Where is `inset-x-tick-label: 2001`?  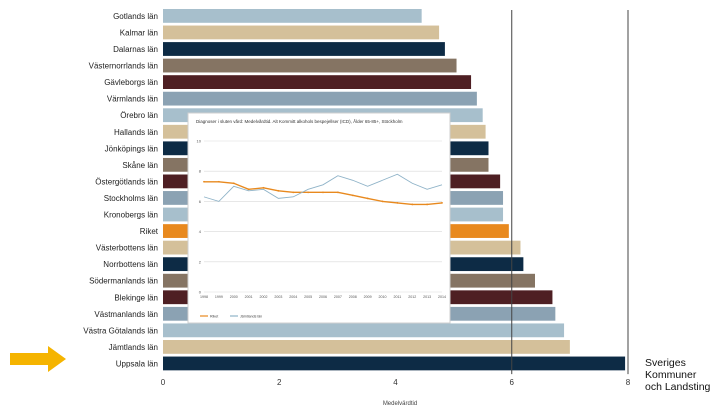
inset-x-tick-label: 2001 is located at coordinates (249, 297).